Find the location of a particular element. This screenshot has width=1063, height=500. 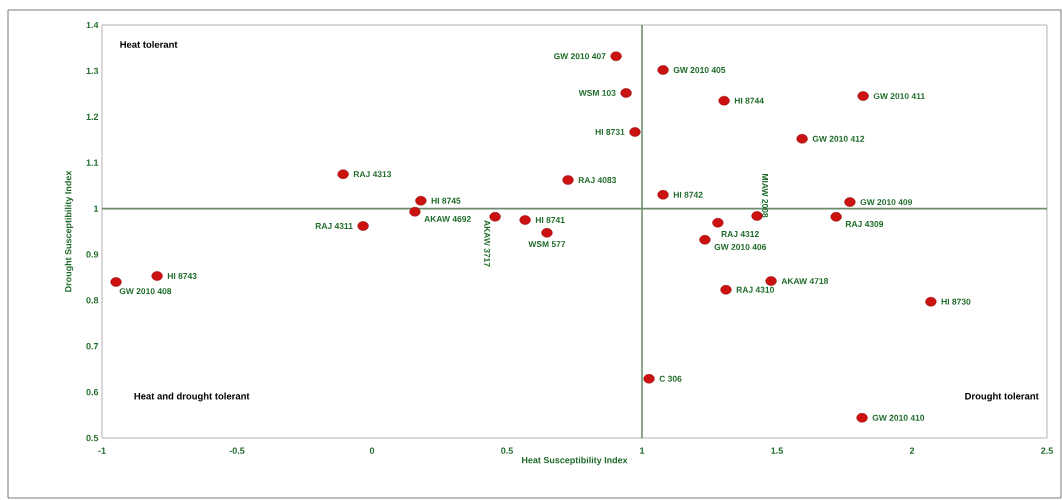

y-tick-label: 0.5 is located at coordinates (92, 438).